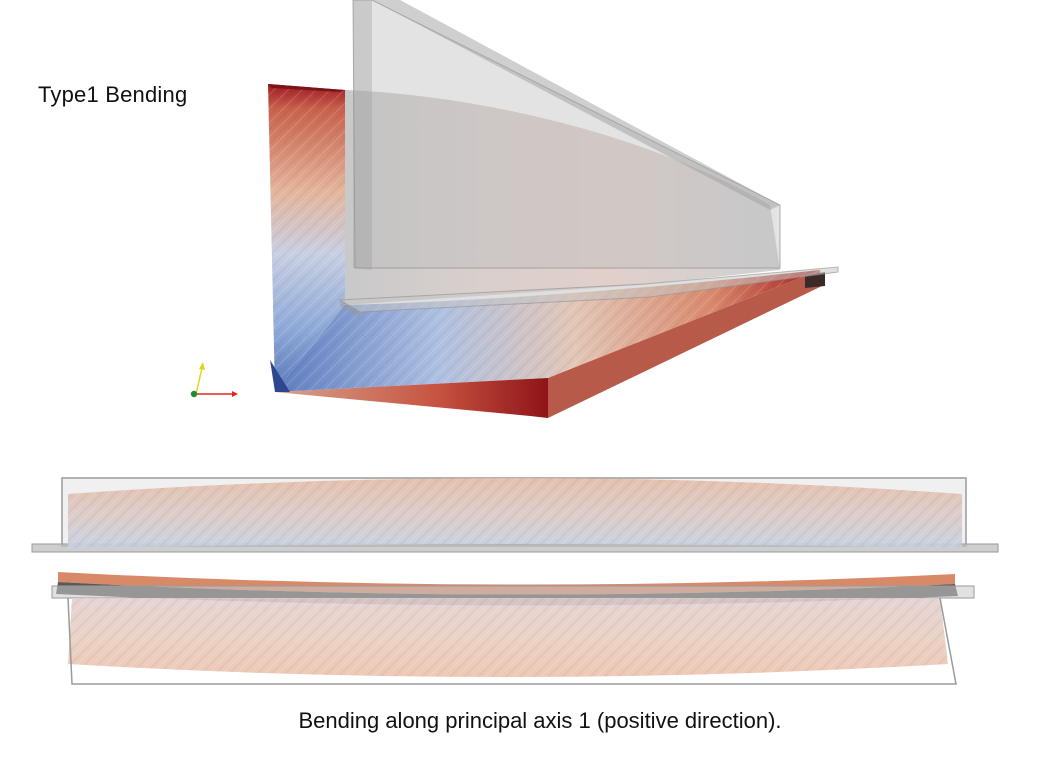  What do you see at coordinates (515, 515) in the screenshot?
I see `front-view` at bounding box center [515, 515].